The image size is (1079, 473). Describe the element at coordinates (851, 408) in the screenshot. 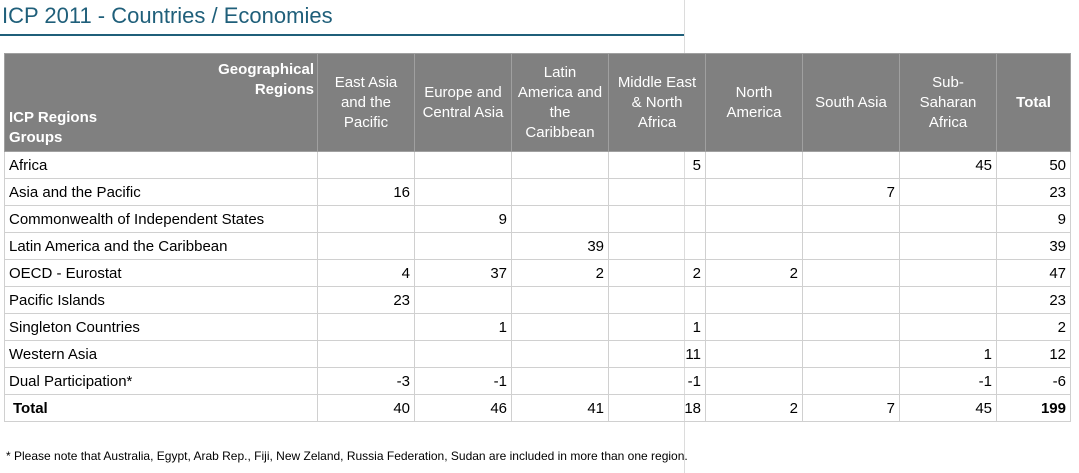

I see `table-cell: 7` at that location.